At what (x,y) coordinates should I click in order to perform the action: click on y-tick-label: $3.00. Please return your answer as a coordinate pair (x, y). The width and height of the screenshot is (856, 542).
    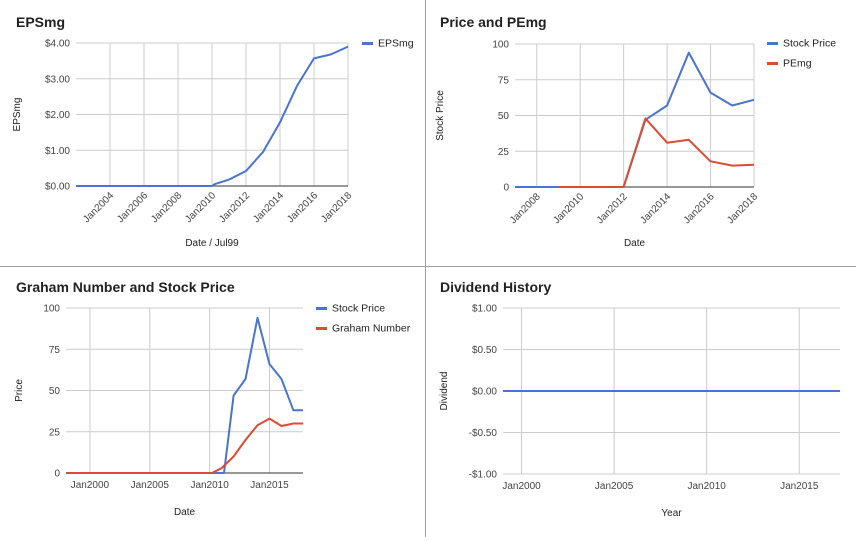
    Looking at the image, I should click on (57, 79).